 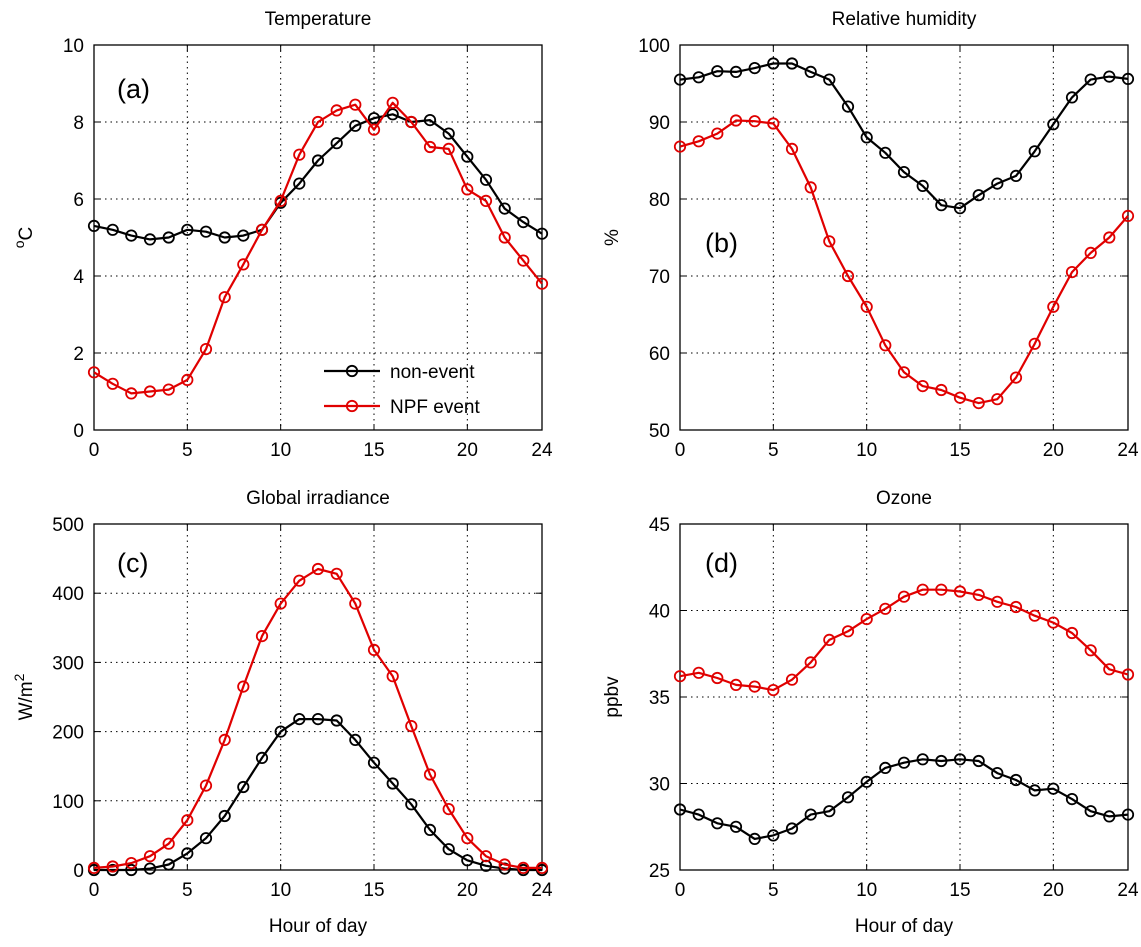 I want to click on y-tick-label: 2, so click(x=78, y=354).